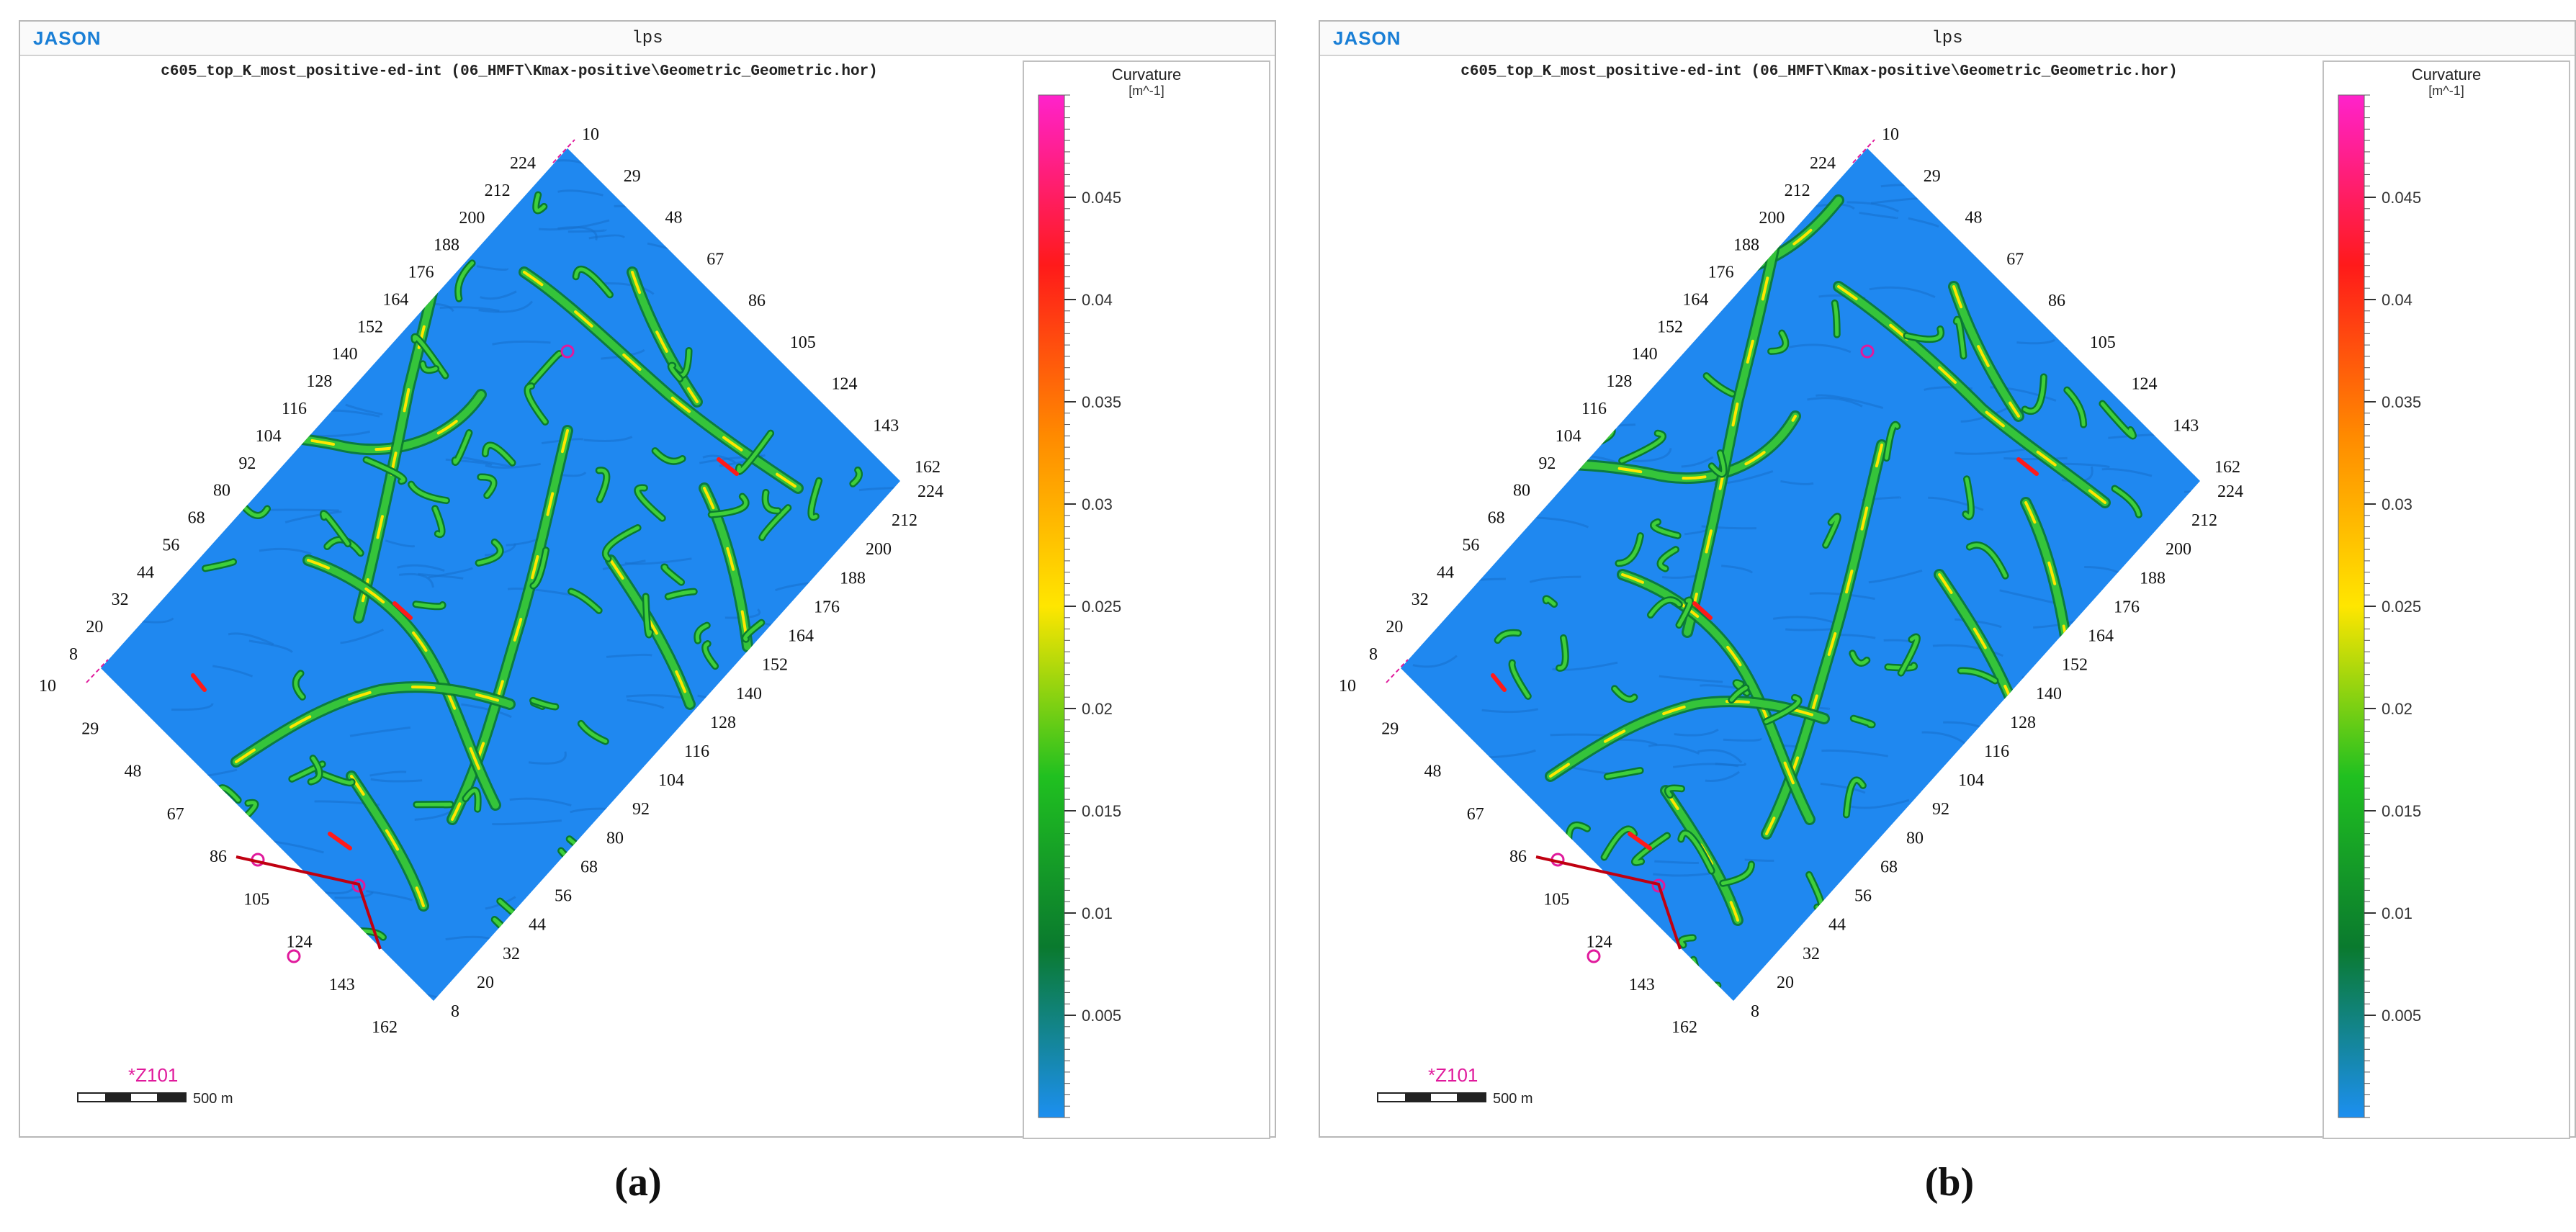  I want to click on high-curvature-mark, so click(402, 610).